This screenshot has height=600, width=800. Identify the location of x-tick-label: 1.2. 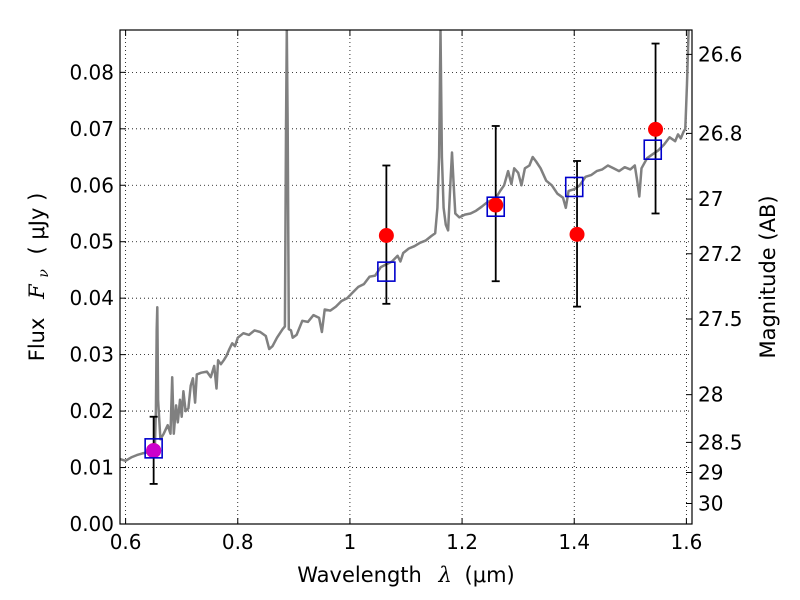
(462, 542).